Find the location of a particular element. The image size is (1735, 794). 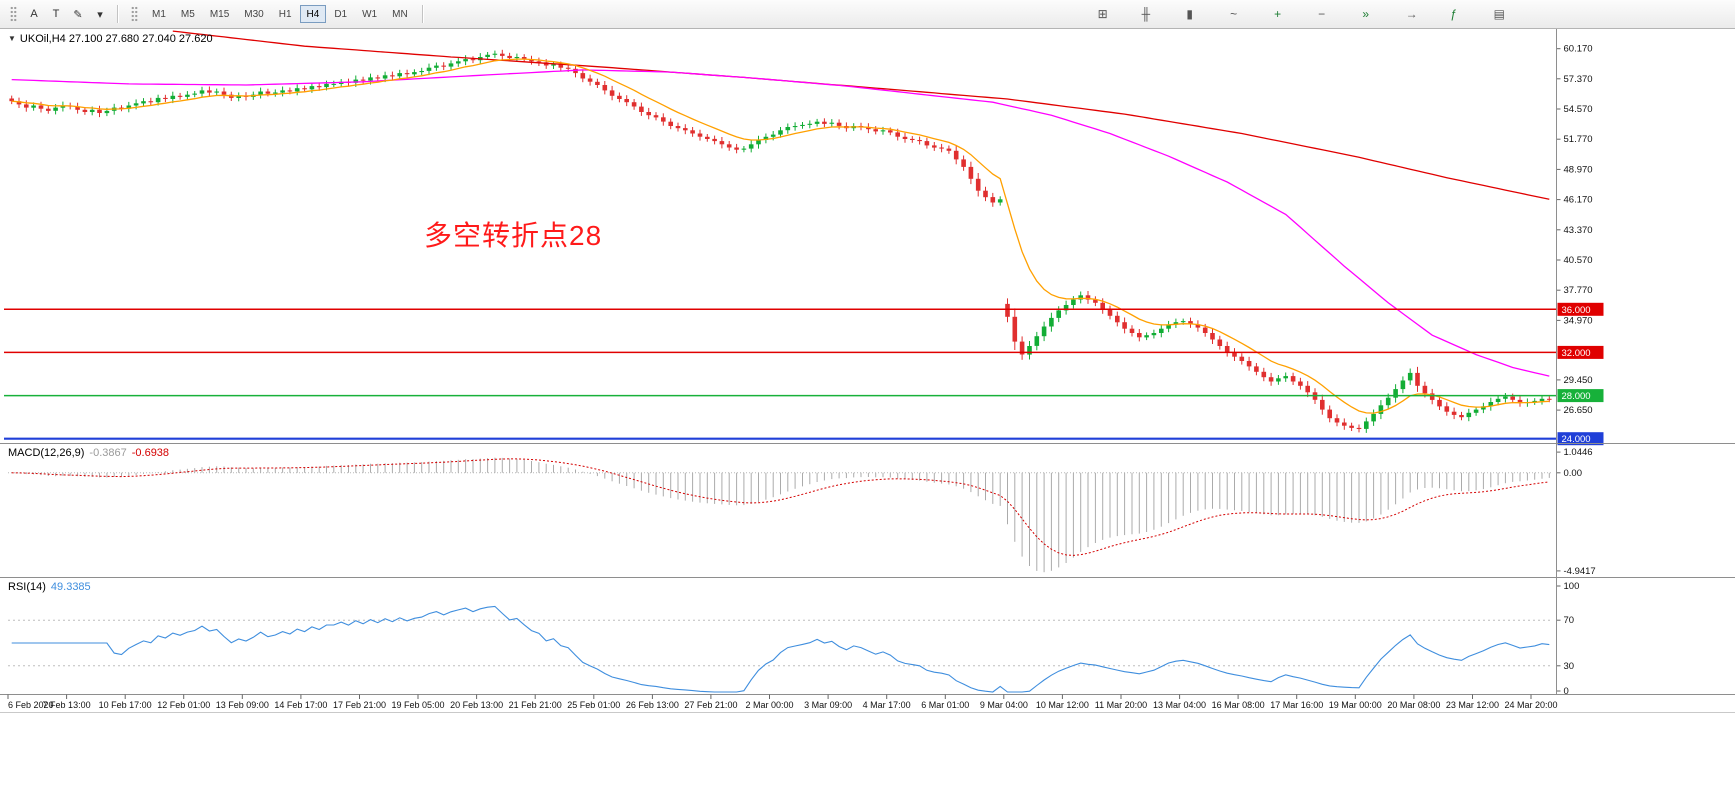

macd-tick-label: -4.9417 is located at coordinates (1580, 571).